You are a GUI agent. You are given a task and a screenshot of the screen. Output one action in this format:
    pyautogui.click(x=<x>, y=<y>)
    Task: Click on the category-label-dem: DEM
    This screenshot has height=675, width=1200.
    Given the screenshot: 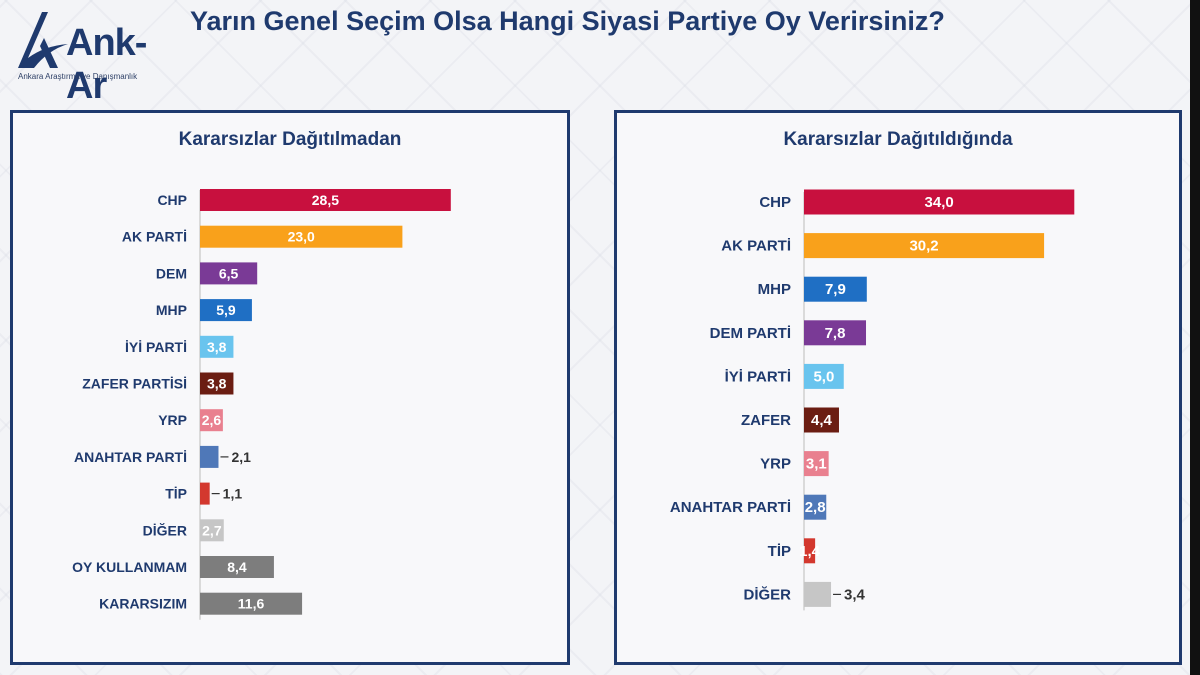 What is the action you would take?
    pyautogui.click(x=171, y=273)
    